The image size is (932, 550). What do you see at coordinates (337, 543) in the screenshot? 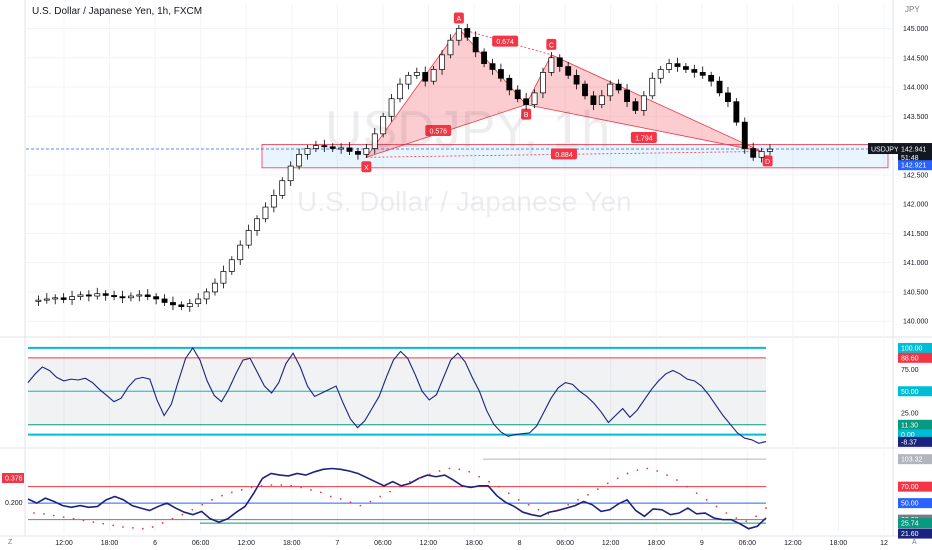
I see `time-tick-label: 7` at bounding box center [337, 543].